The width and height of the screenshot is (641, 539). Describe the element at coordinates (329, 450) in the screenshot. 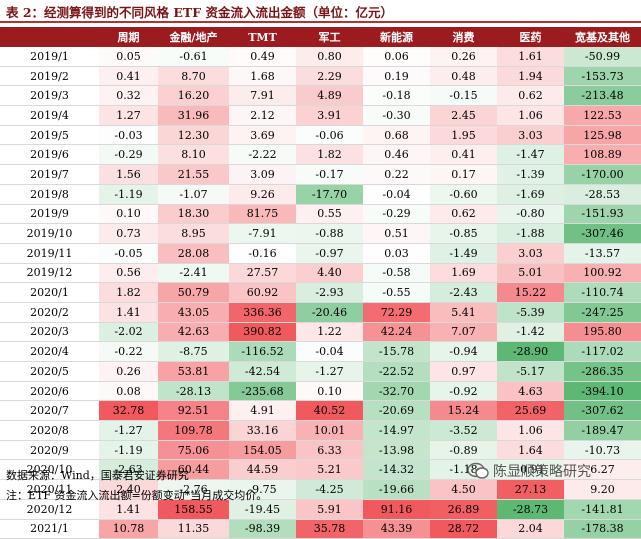

I see `flow-cell: 6.33` at that location.